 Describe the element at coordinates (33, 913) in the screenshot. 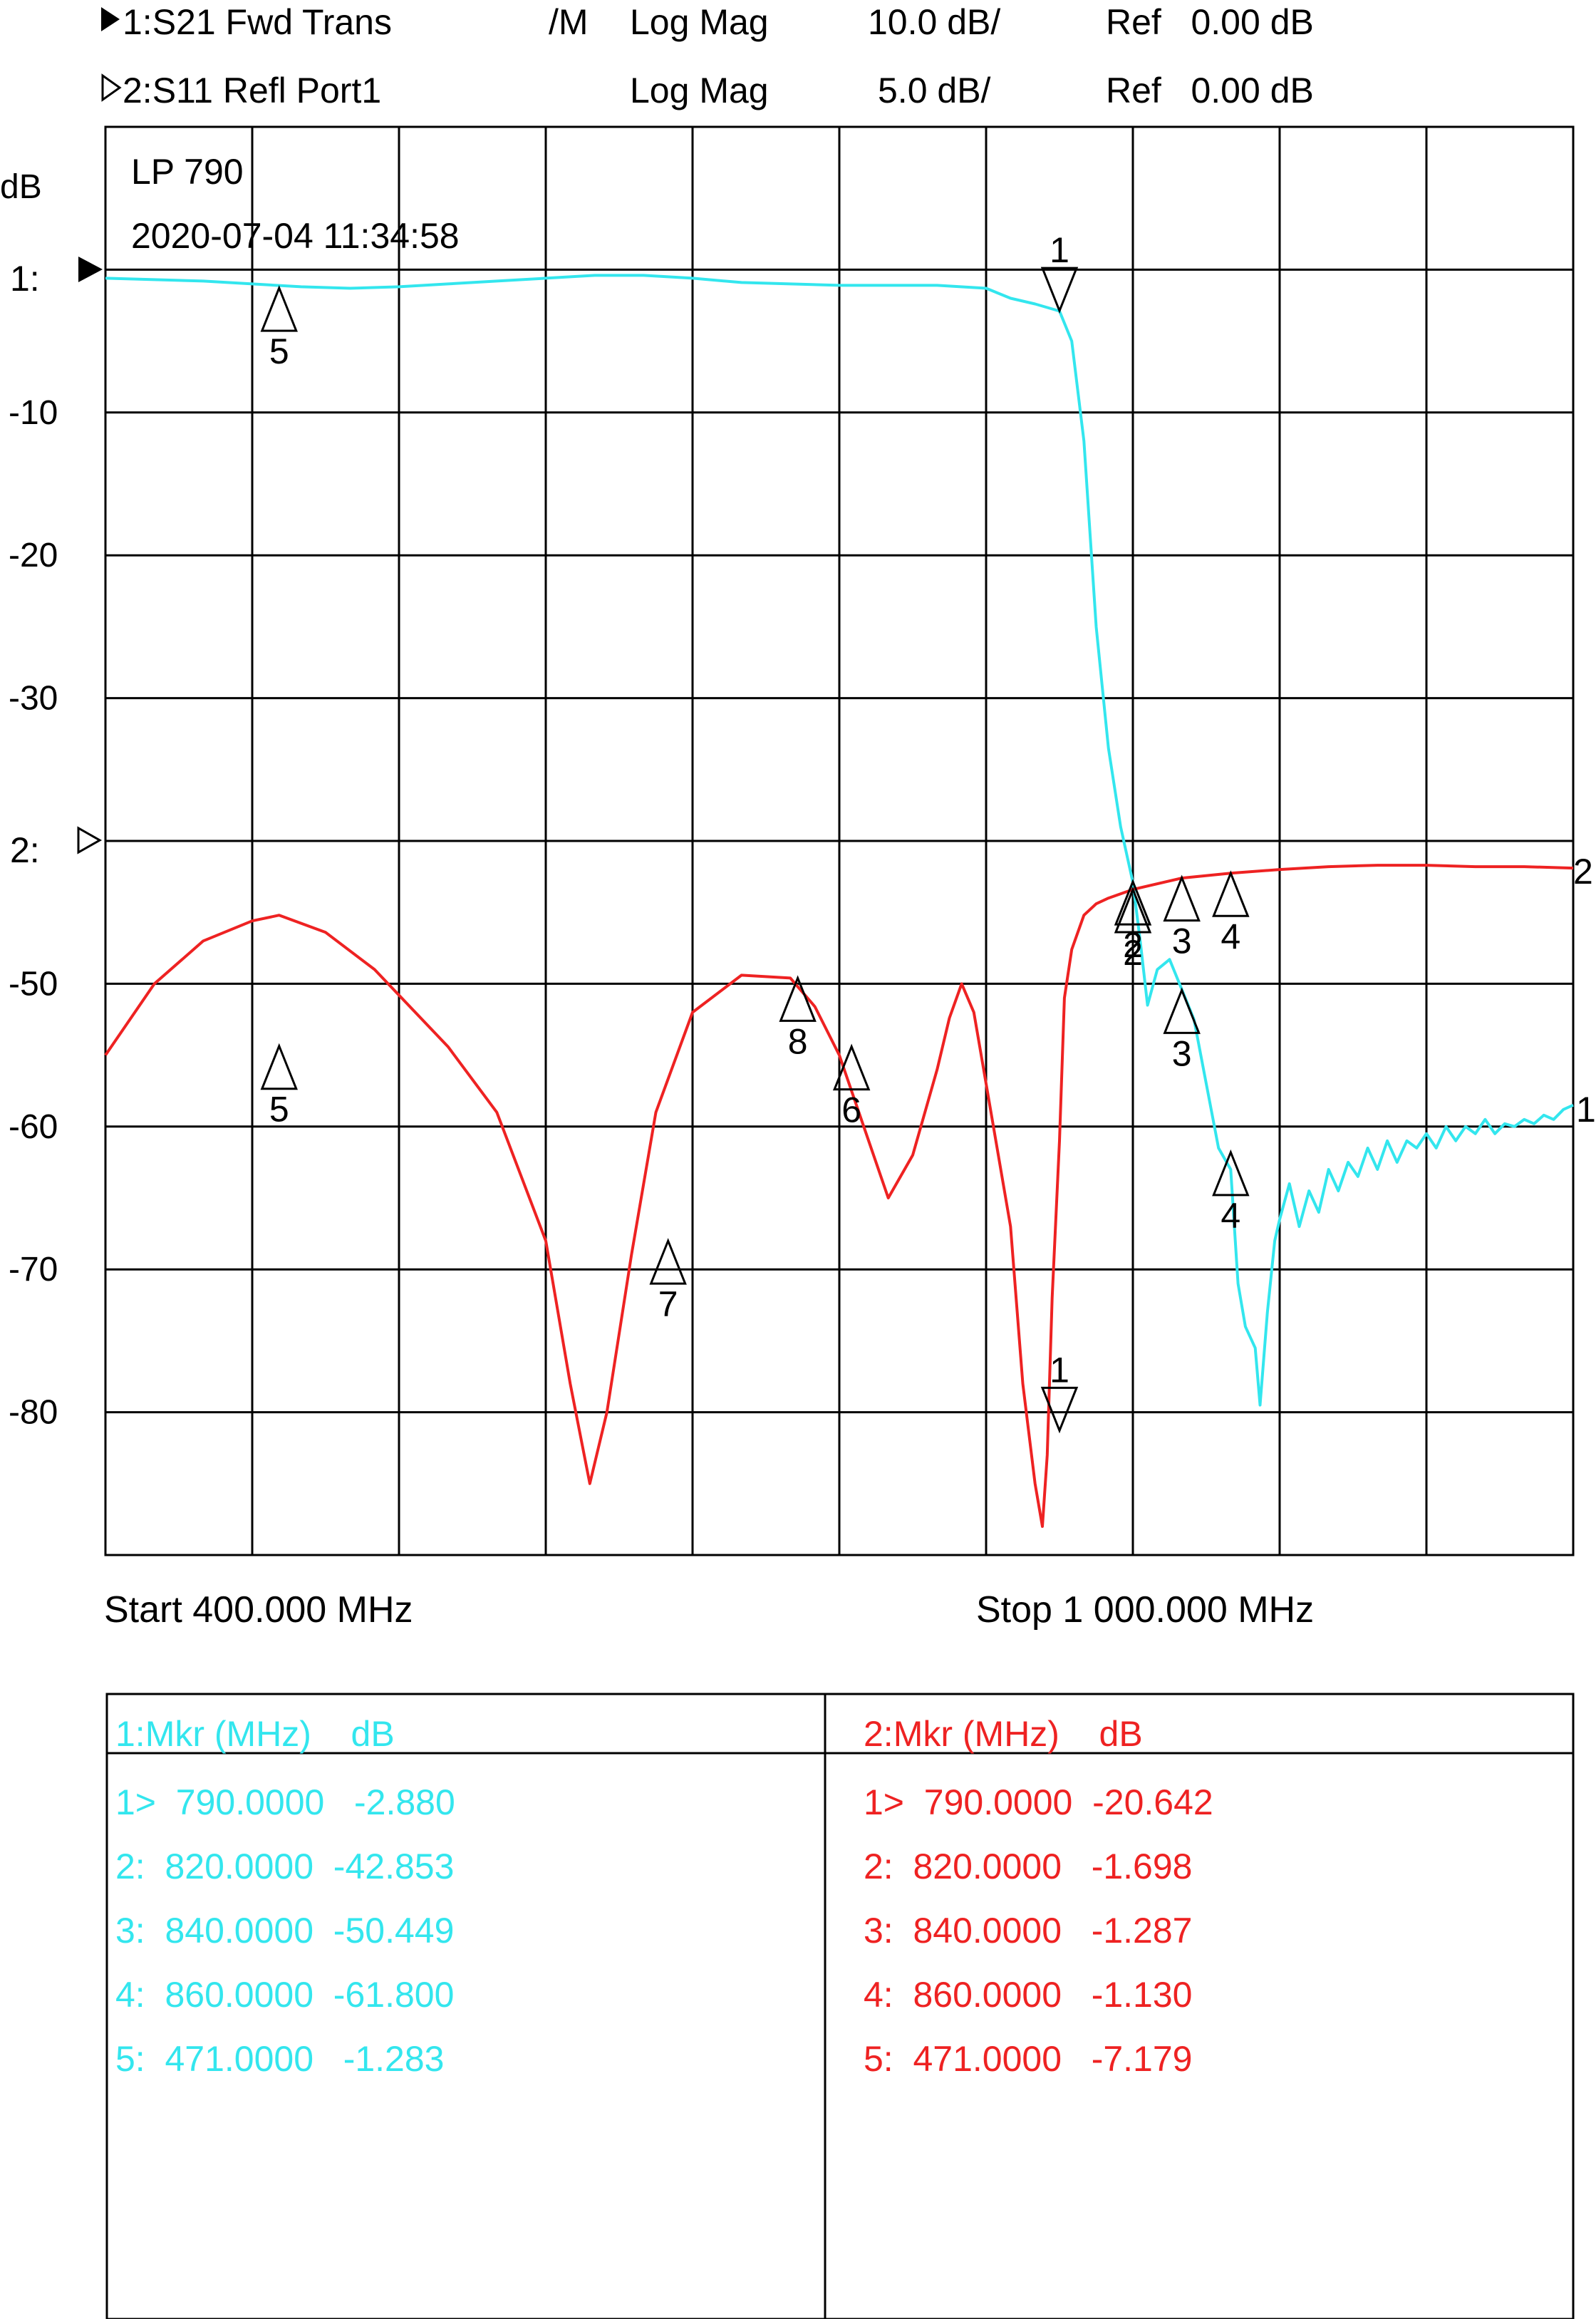

I see `y-tick-labels: -10 -20 -30 -50 -60 -70 -80` at that location.